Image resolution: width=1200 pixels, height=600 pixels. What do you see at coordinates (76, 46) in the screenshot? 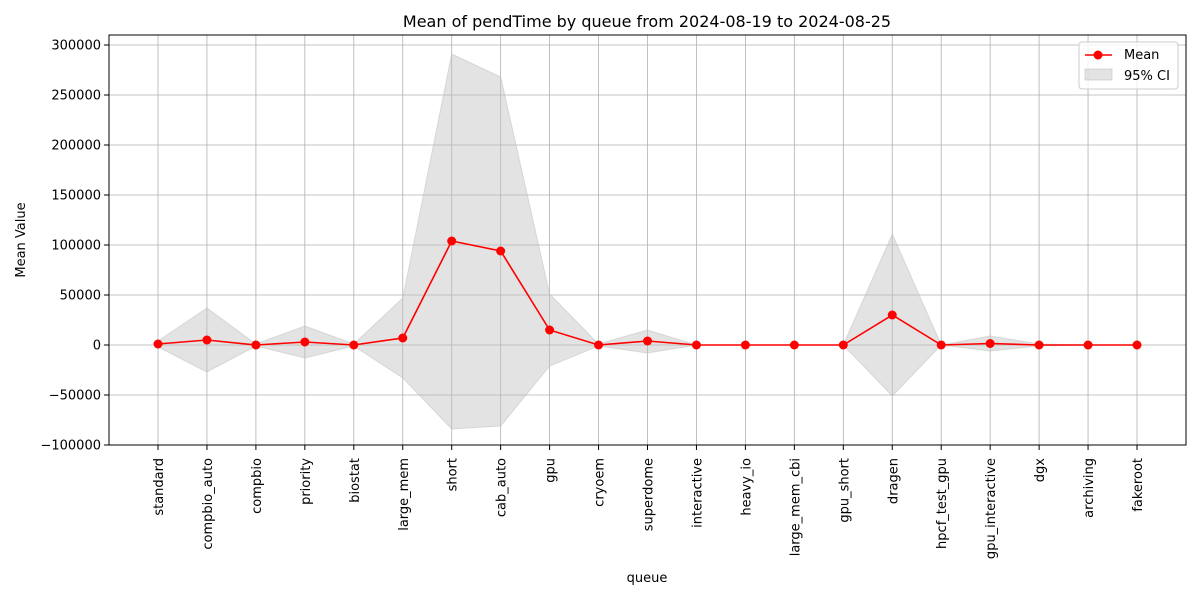
I see `y-tick-label: 300000` at bounding box center [76, 46].